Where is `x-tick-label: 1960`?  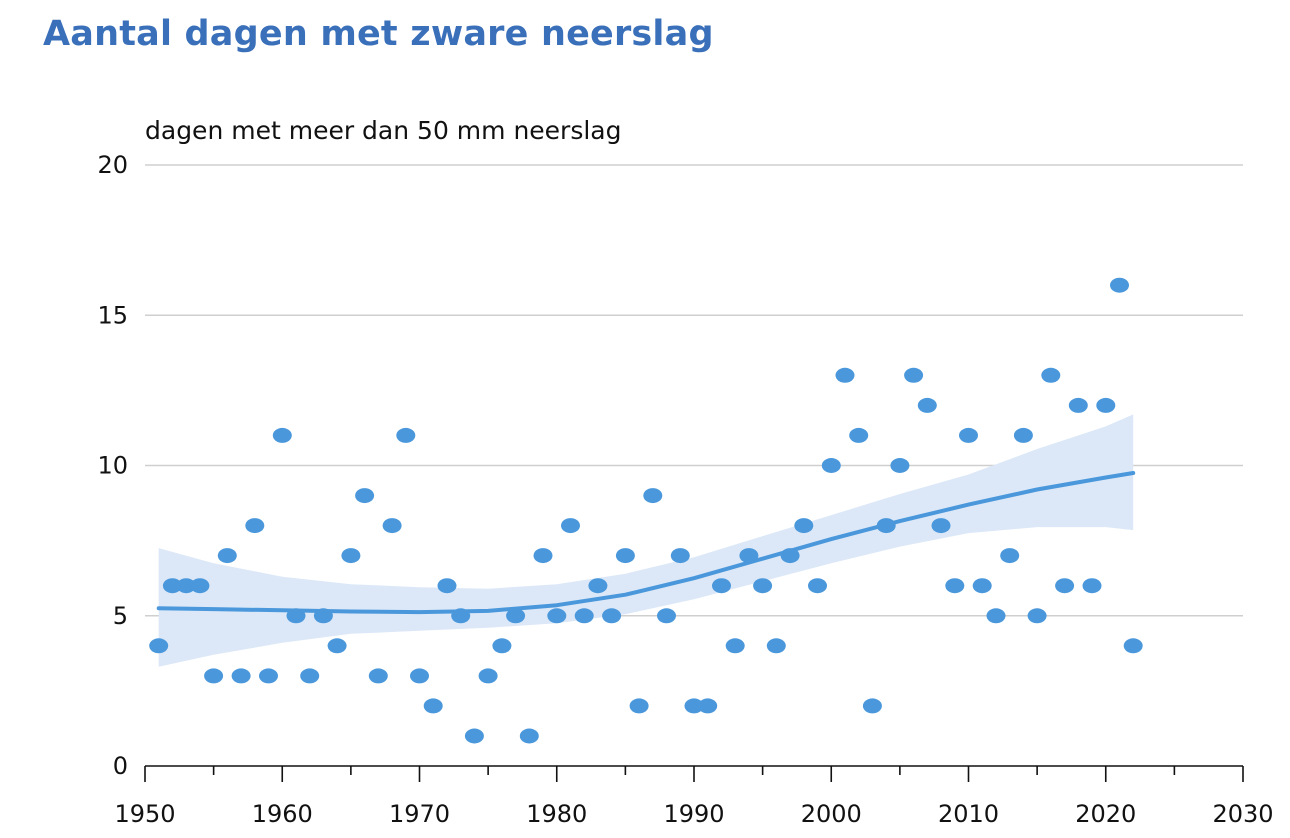 x-tick-label: 1960 is located at coordinates (282, 814).